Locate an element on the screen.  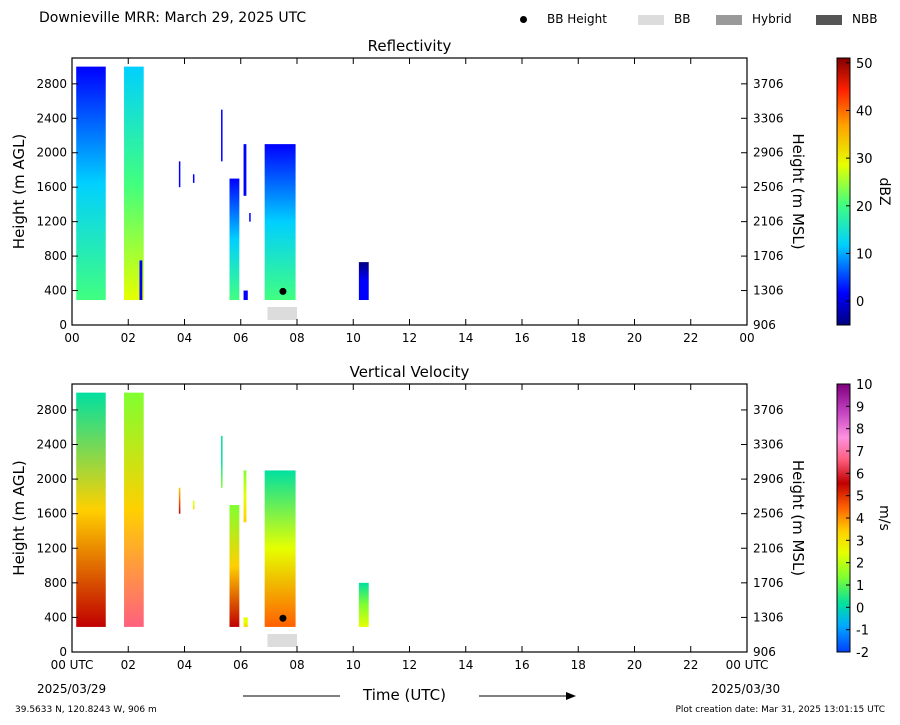
colorbar-tick-label: -2 is located at coordinates (862, 653).